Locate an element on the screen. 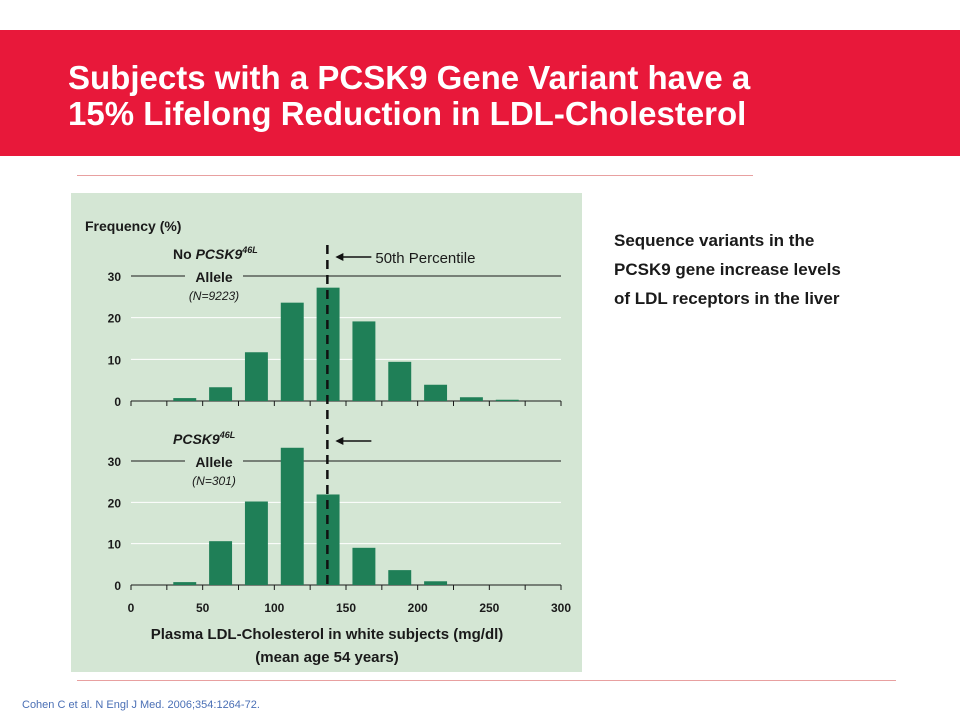 The width and height of the screenshot is (960, 720). top-divider is located at coordinates (415, 175).